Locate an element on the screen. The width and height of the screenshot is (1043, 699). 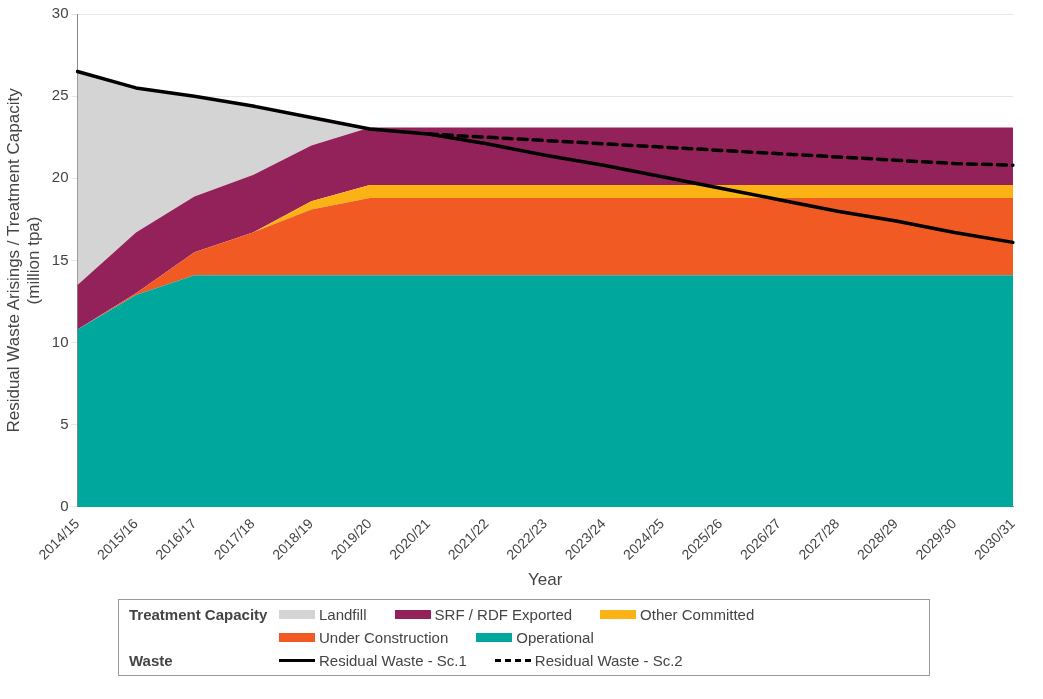
text: Waste is located at coordinates (151, 660).